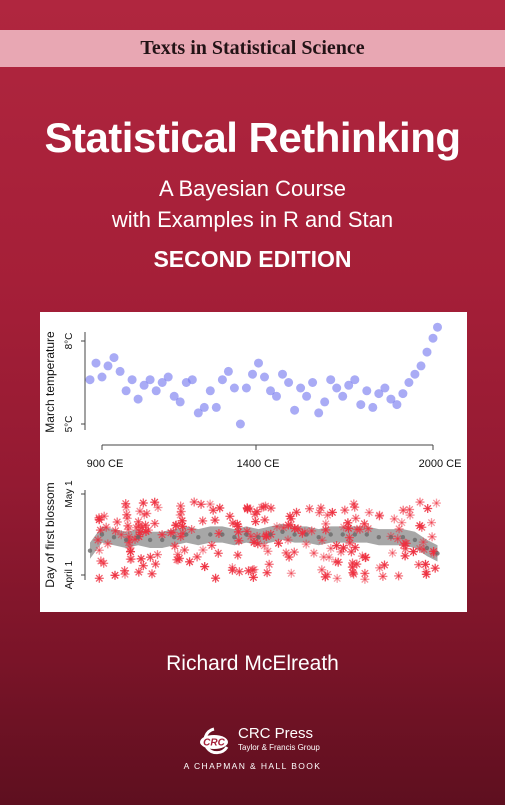 The image size is (505, 805). I want to click on subtitle-line-2: with Examples in R and Stan, so click(252, 219).